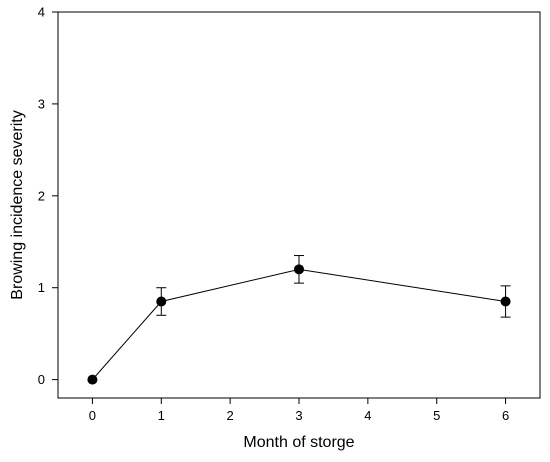 The height and width of the screenshot is (462, 550). I want to click on x-tick-label-6: 6, so click(505, 415).